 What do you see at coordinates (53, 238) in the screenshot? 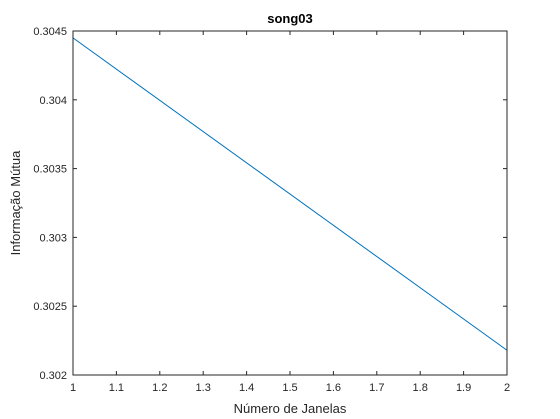
I see `y-tick-label: 0.303` at bounding box center [53, 238].